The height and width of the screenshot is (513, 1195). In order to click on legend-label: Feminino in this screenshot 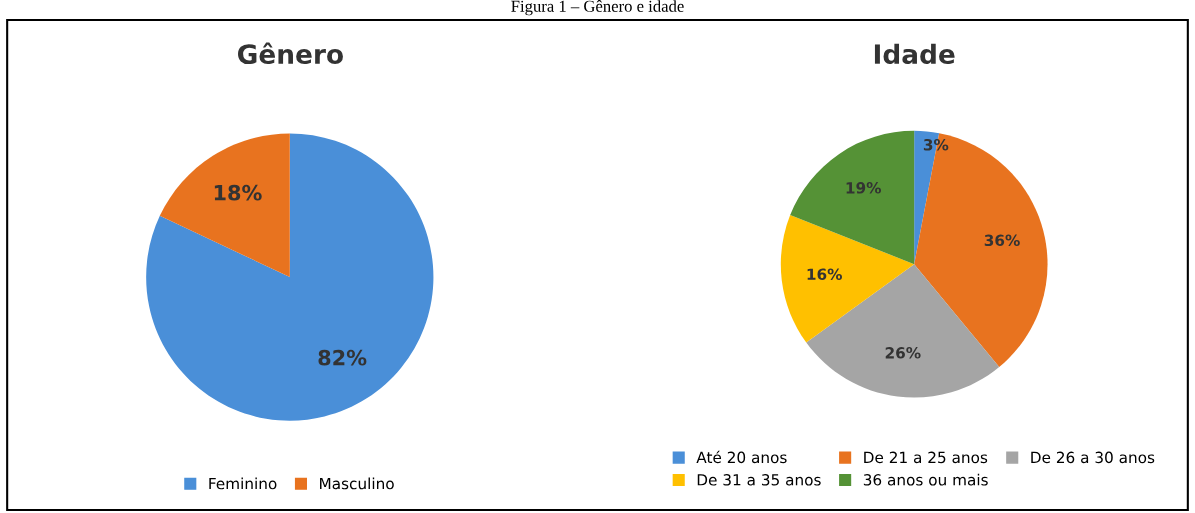, I will do `click(243, 483)`.